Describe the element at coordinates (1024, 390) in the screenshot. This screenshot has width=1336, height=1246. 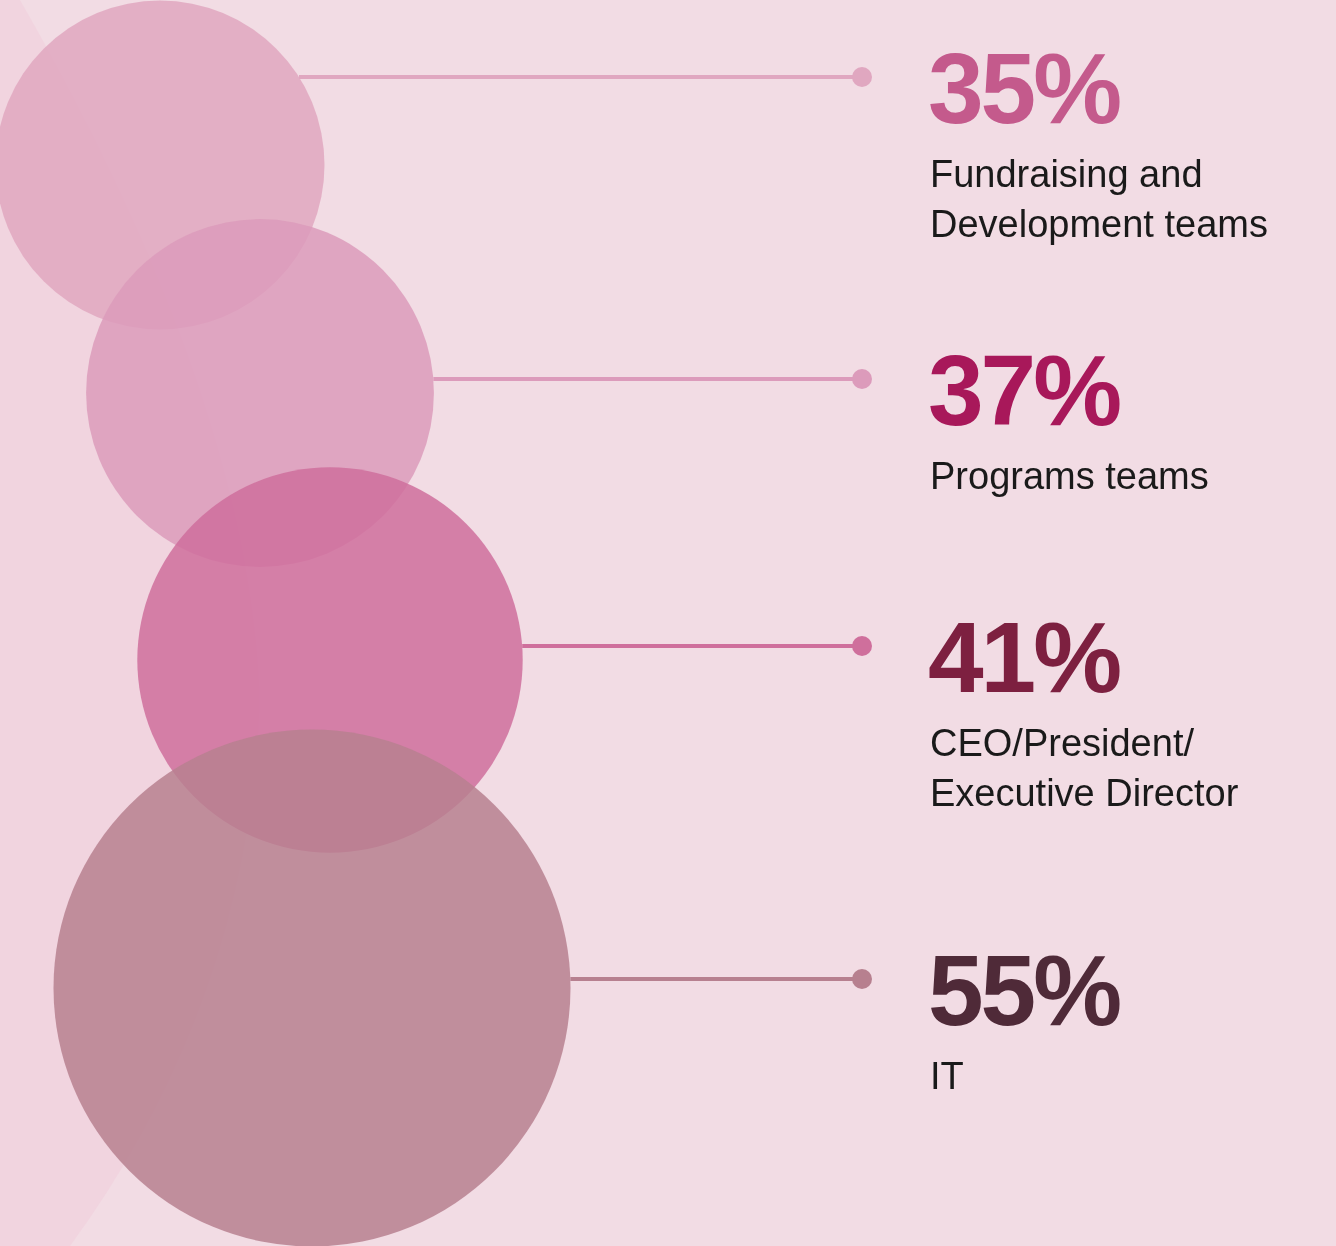
I see `data-label: 37%` at that location.